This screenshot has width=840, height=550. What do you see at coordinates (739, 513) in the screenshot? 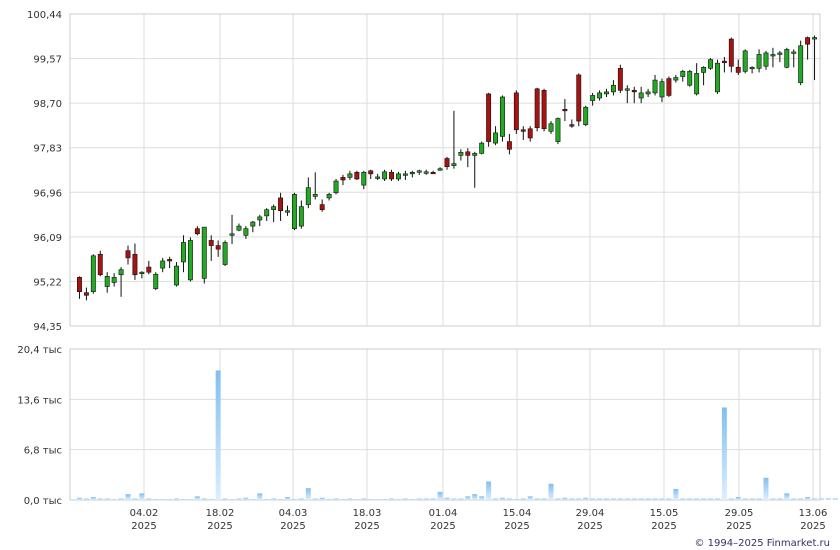
I see `x-tick-date: 29.05` at bounding box center [739, 513].